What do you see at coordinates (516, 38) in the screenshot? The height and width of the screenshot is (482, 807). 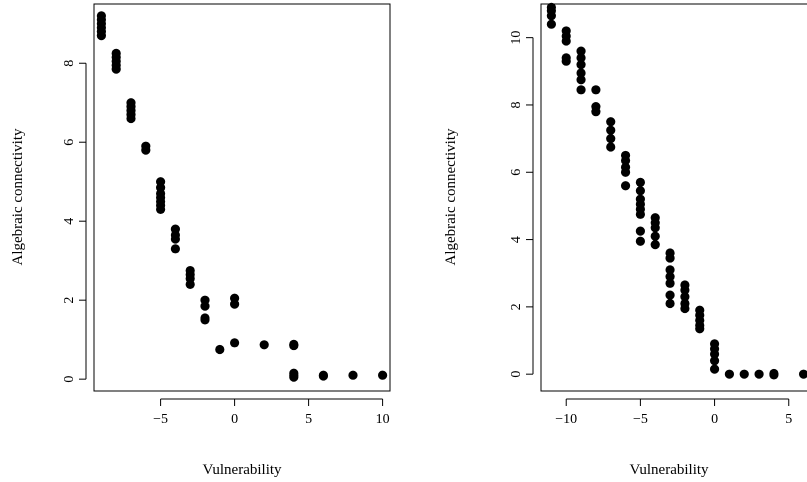 I see `y-tick-label: 10` at bounding box center [516, 38].